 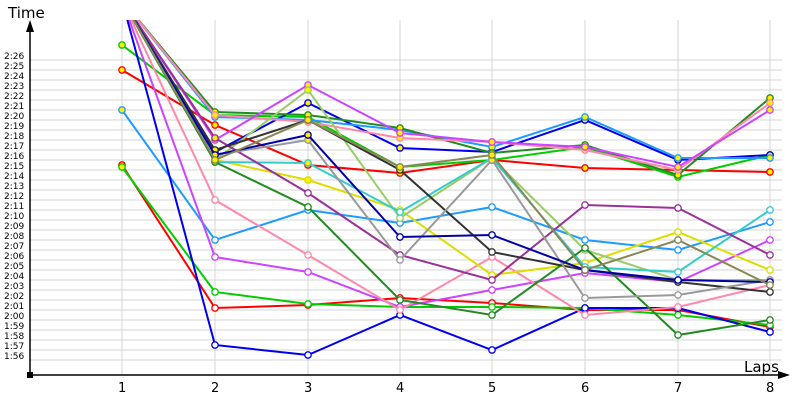 What do you see at coordinates (14, 127) in the screenshot?
I see `y-tick-label: 2:19` at bounding box center [14, 127].